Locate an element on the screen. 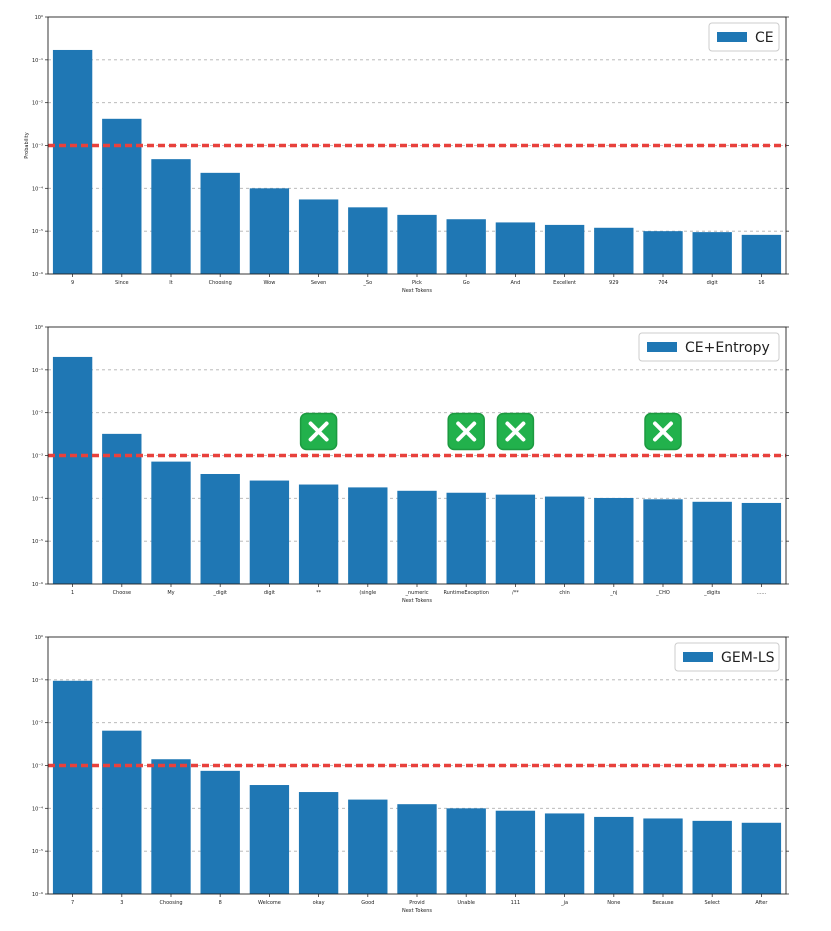  x-tick-label: _digits is located at coordinates (712, 593).